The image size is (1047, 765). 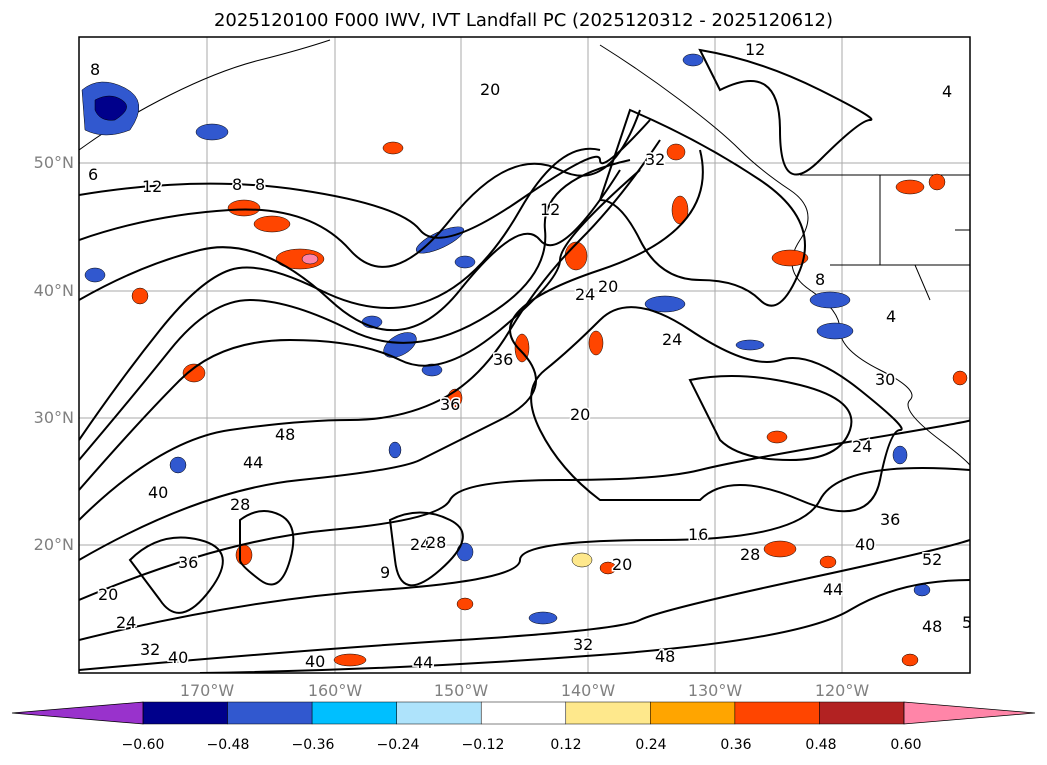 I want to click on colorbar-segments, so click(x=523, y=713).